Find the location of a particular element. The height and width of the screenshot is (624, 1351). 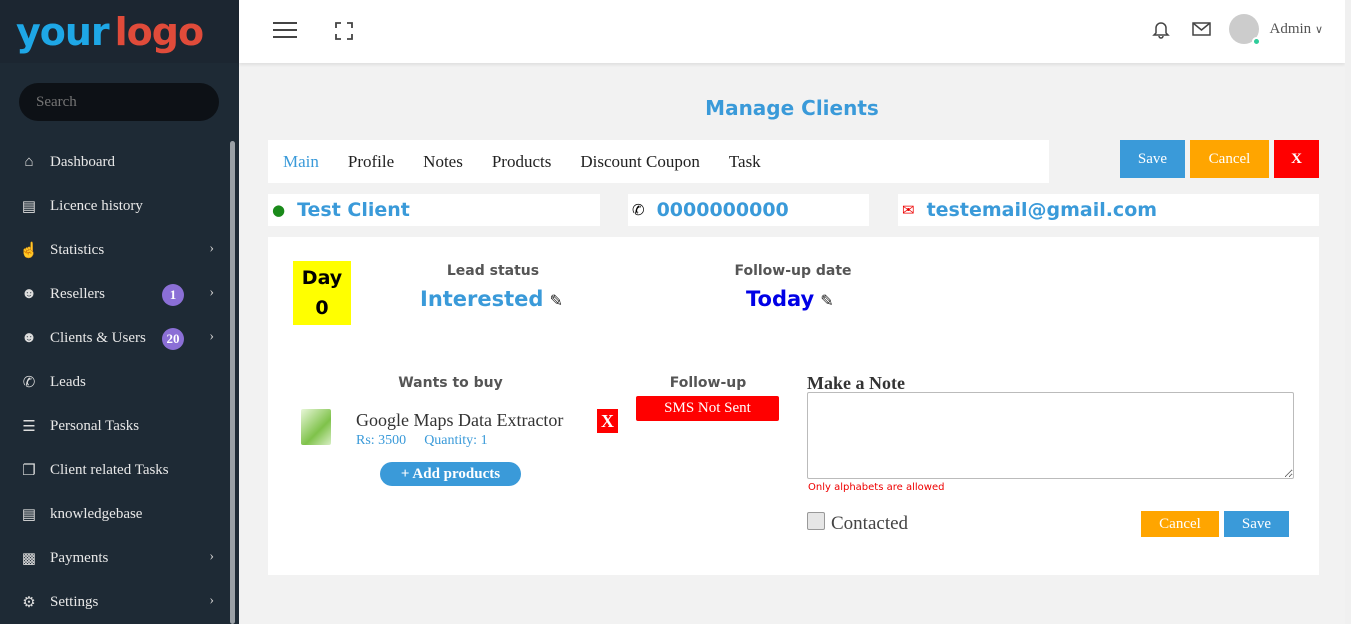

make-note-label: Make a Note is located at coordinates (856, 383).